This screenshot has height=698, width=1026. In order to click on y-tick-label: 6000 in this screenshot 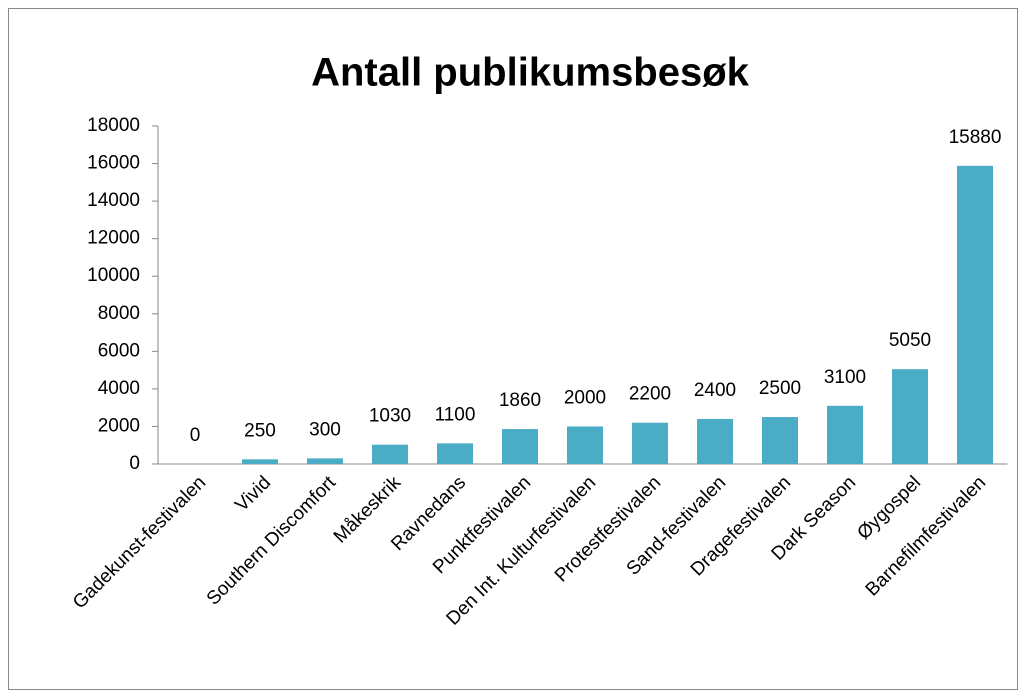, I will do `click(119, 350)`.